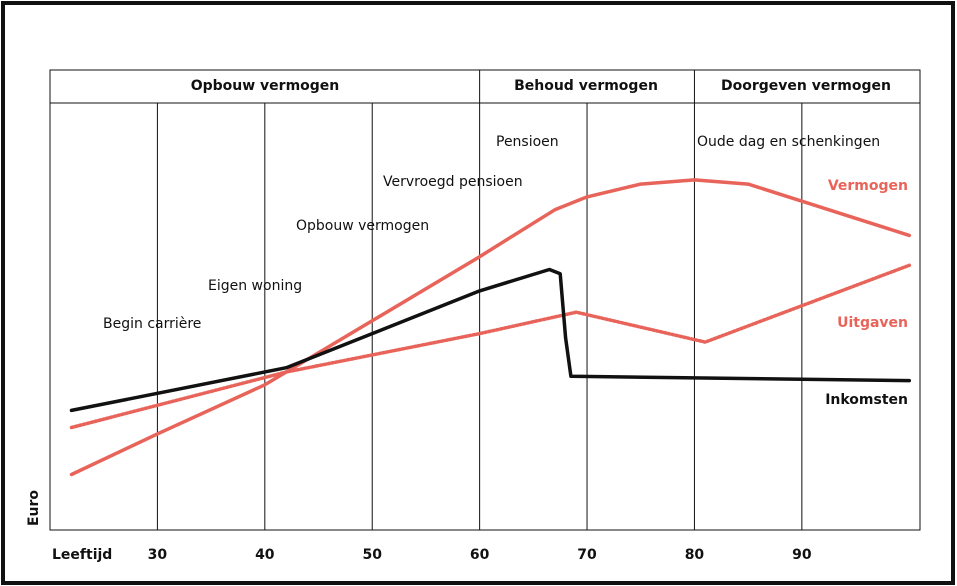 The image size is (957, 586). I want to click on legend-label: Uitgaven, so click(872, 323).